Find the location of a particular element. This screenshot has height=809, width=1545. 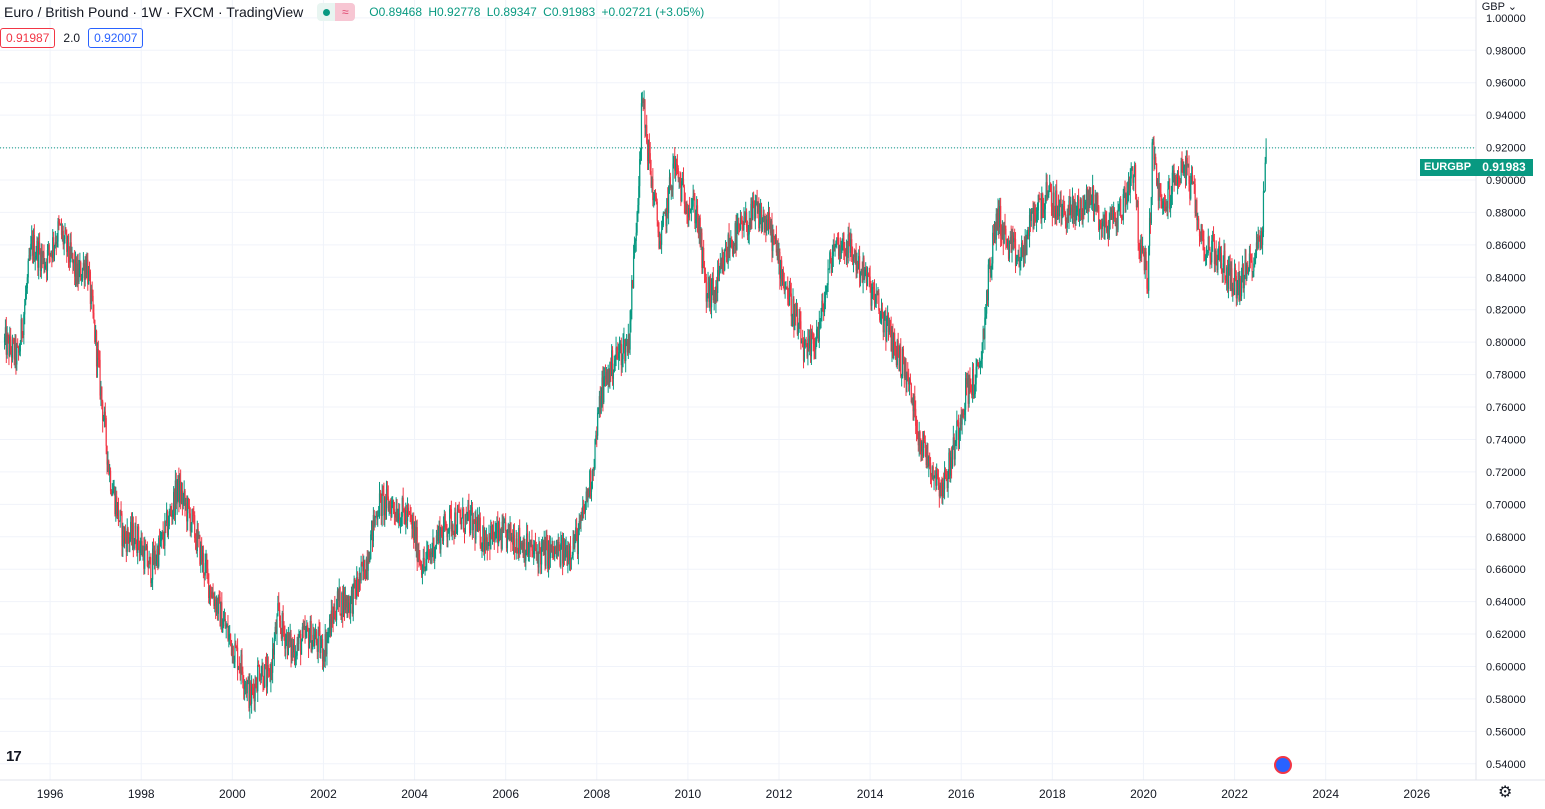

settings-gear-icon: ⚙ is located at coordinates (1505, 792).